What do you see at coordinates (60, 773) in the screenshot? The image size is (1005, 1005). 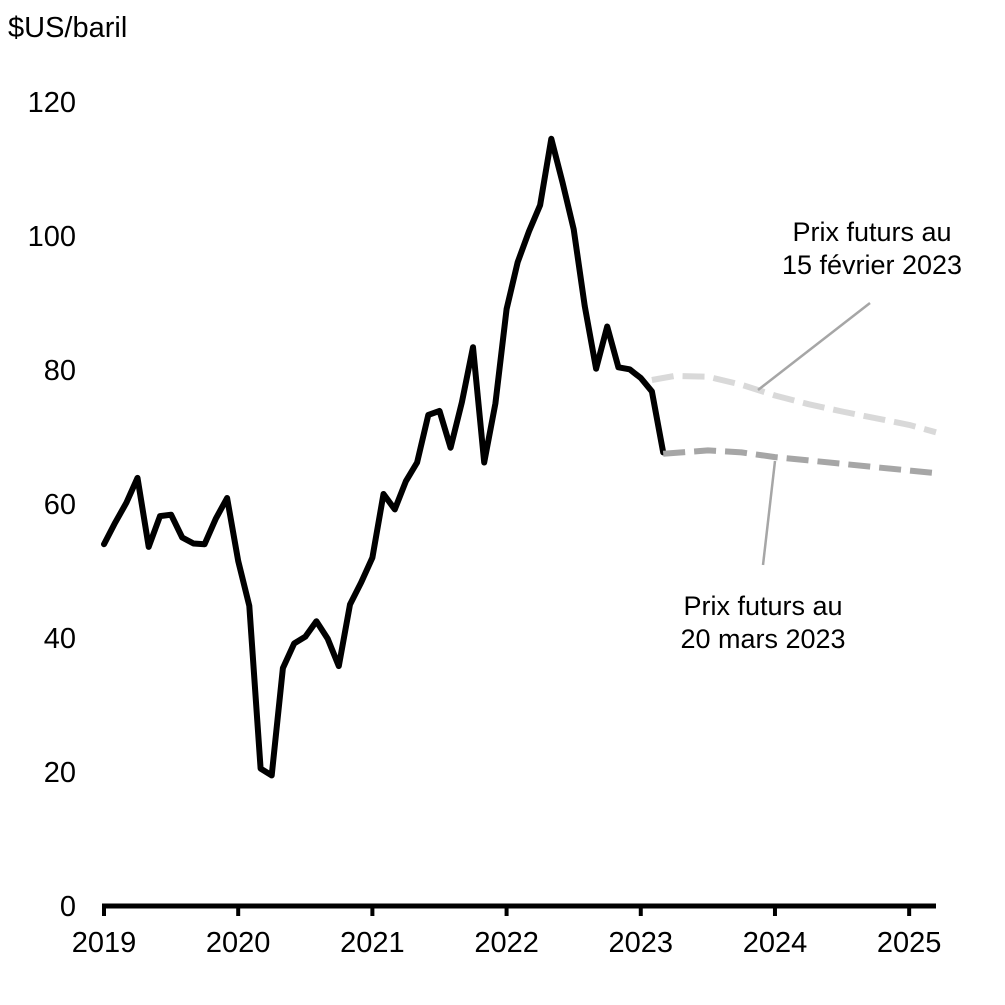 I see `y-tick-label: 20` at bounding box center [60, 773].